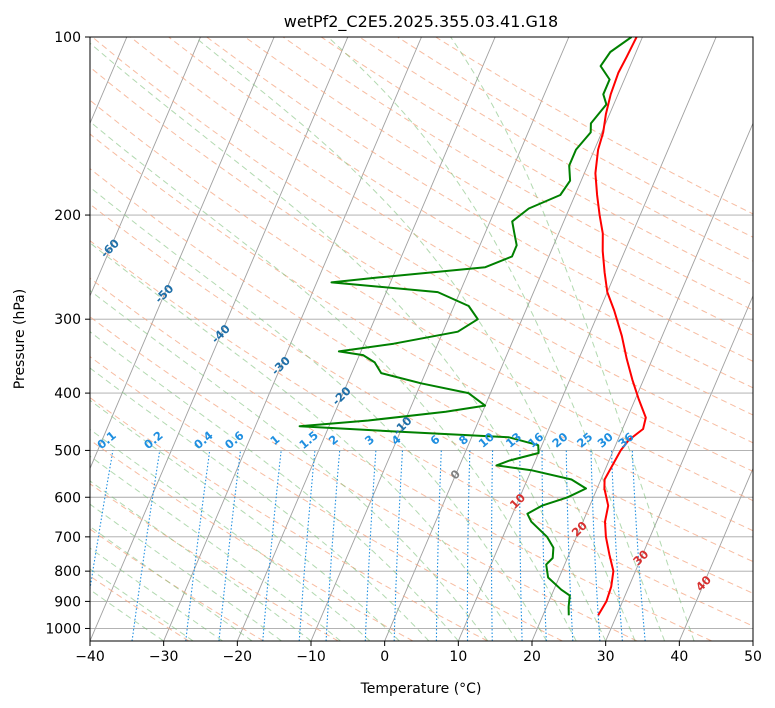 The width and height of the screenshot is (775, 708). I want to click on x-axis-label: Temperature (°C), so click(421, 689).